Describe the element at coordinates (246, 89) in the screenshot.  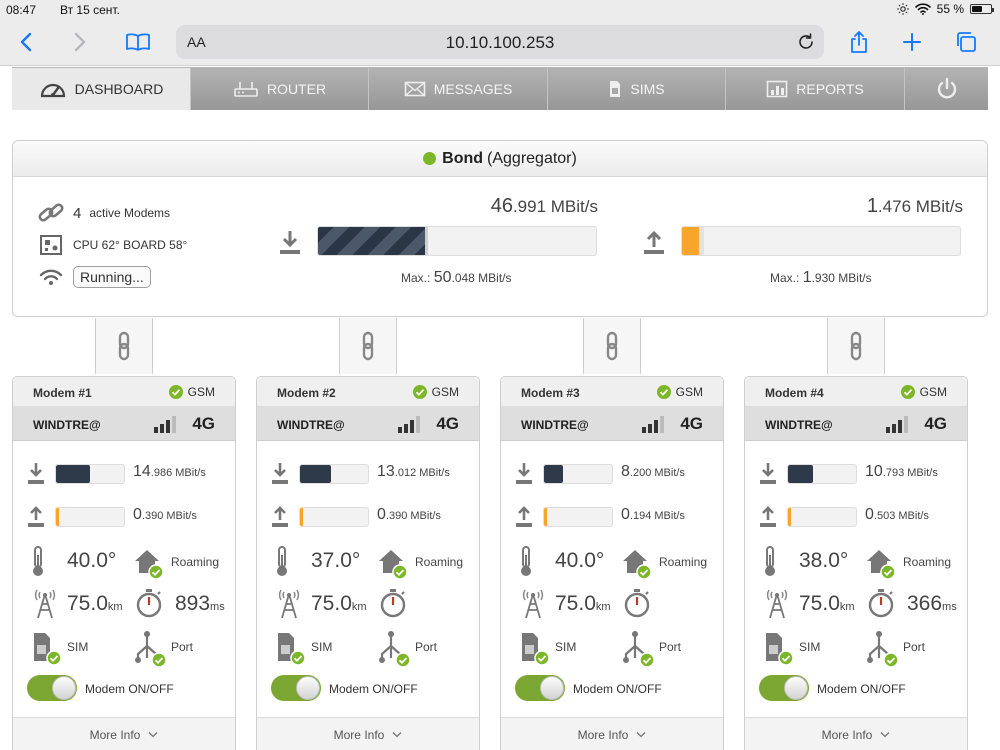
I see `router-icon` at that location.